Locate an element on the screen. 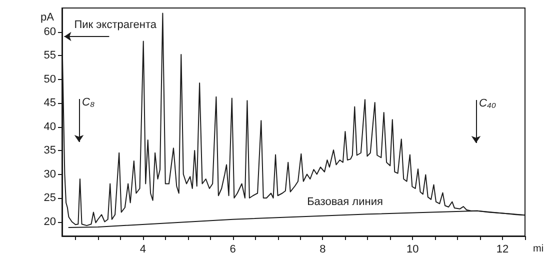 The image size is (558, 266). x-tick-label: 8 is located at coordinates (323, 250).